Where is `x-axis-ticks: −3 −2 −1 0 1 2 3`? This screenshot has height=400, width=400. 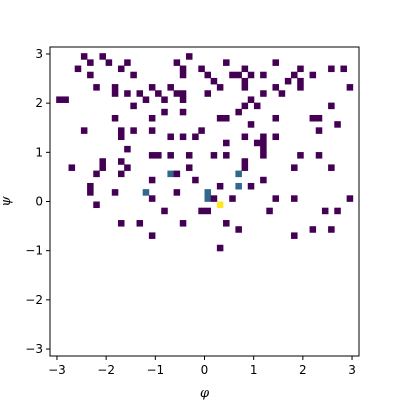
x-axis-ticks: −3 −2 −1 0 1 2 3 is located at coordinates (202, 366).